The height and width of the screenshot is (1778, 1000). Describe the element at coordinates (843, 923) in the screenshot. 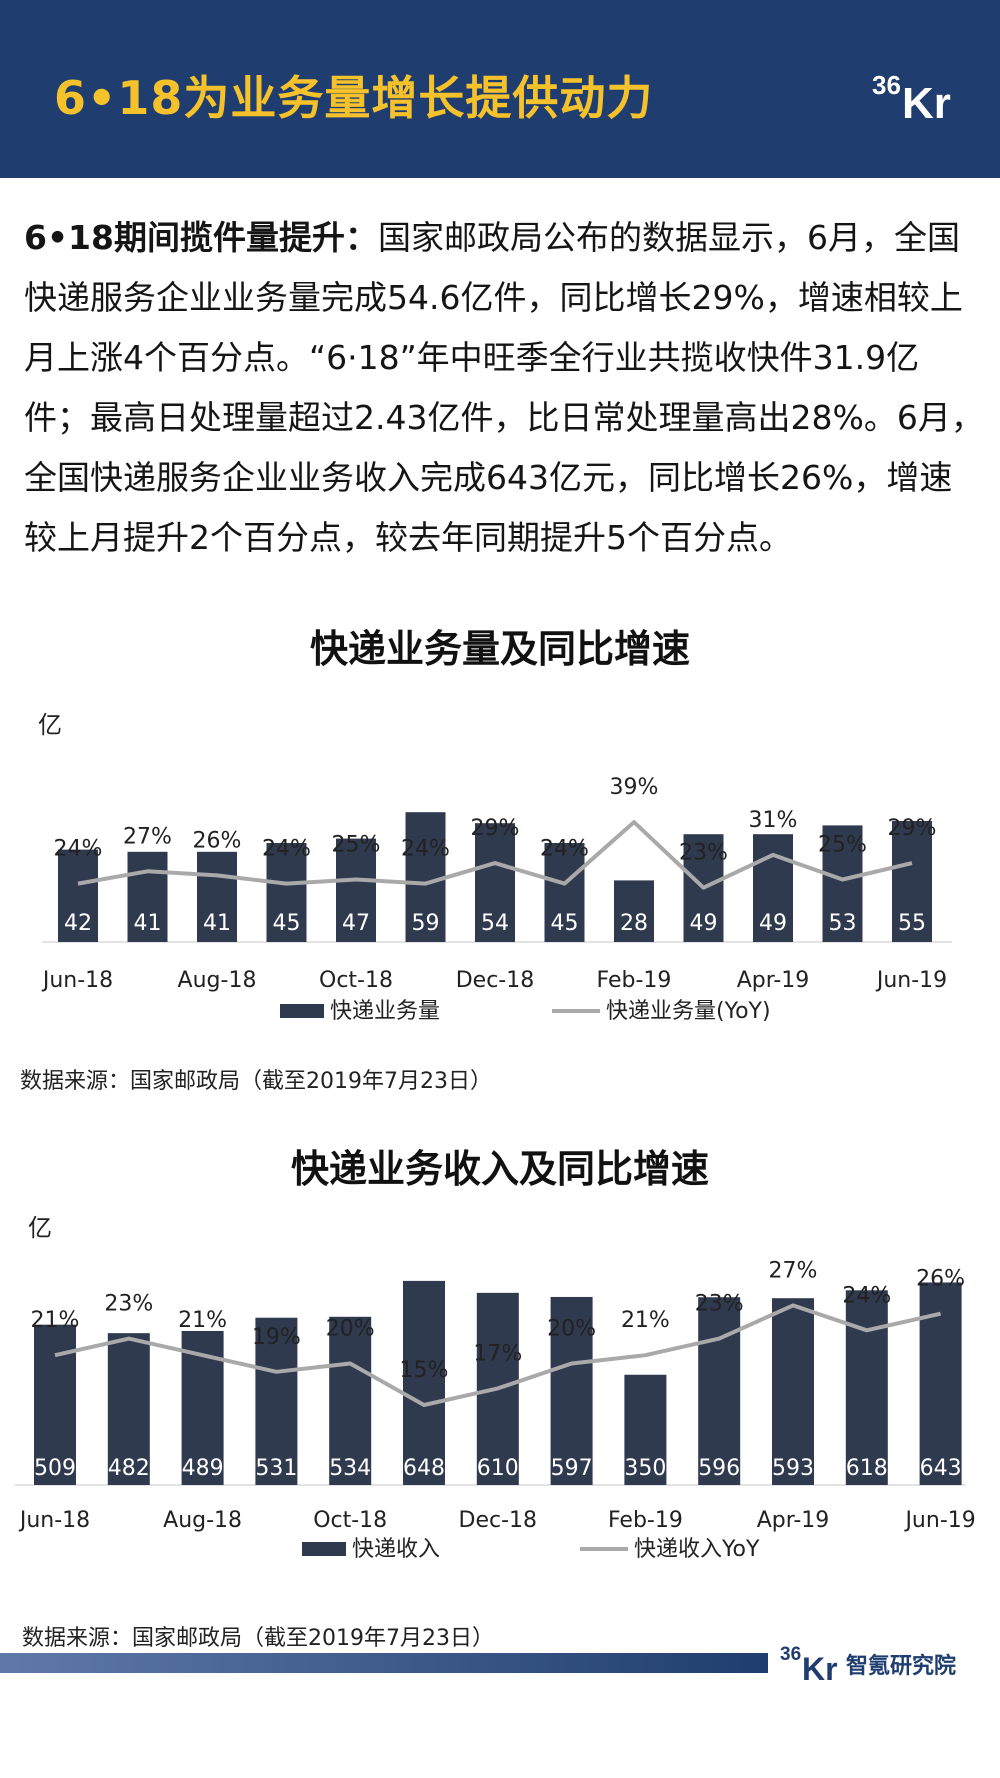

I see `bar-value-label: 53` at that location.